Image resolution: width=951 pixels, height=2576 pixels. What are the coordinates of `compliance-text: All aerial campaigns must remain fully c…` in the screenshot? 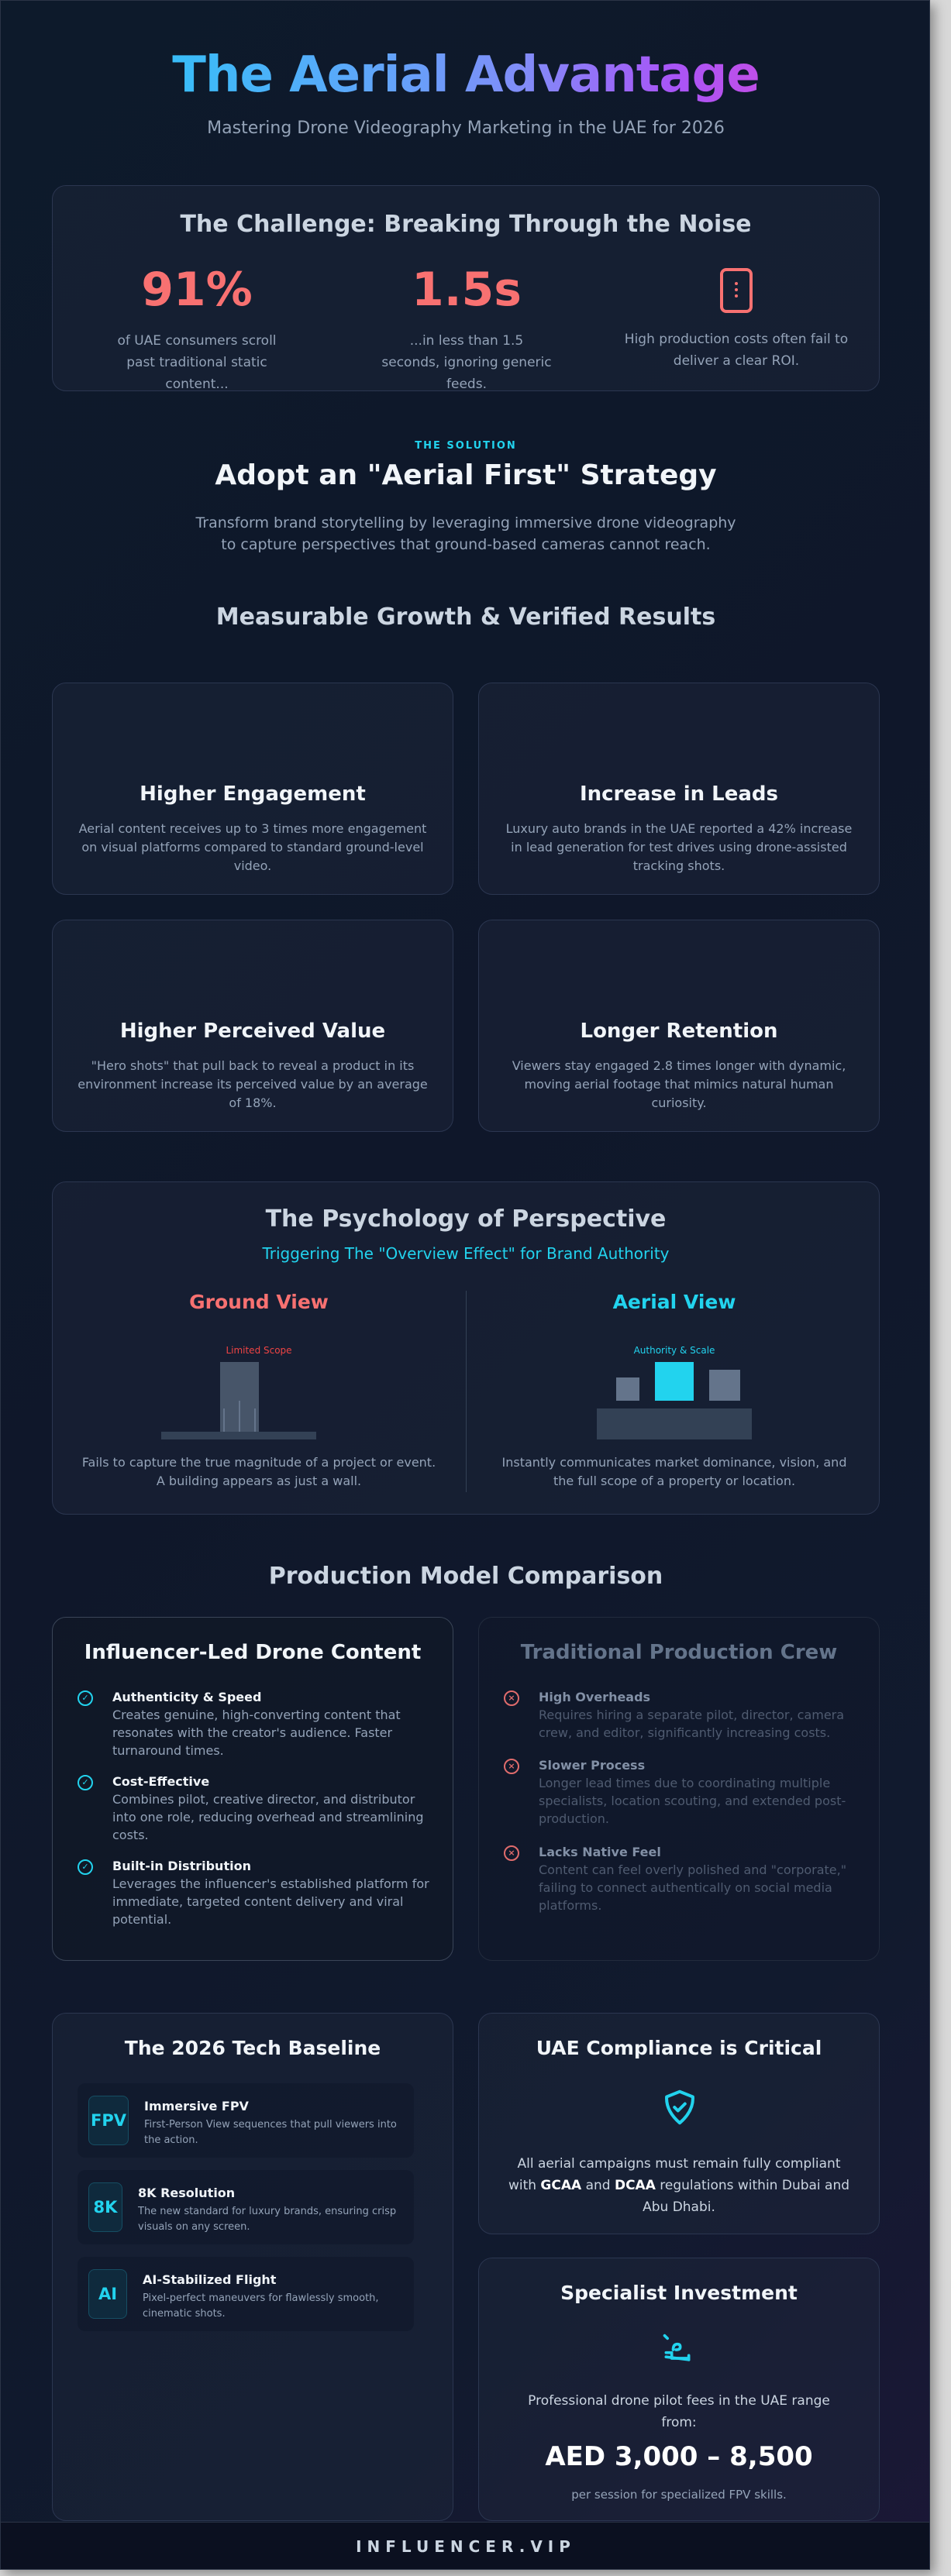 It's located at (679, 2185).